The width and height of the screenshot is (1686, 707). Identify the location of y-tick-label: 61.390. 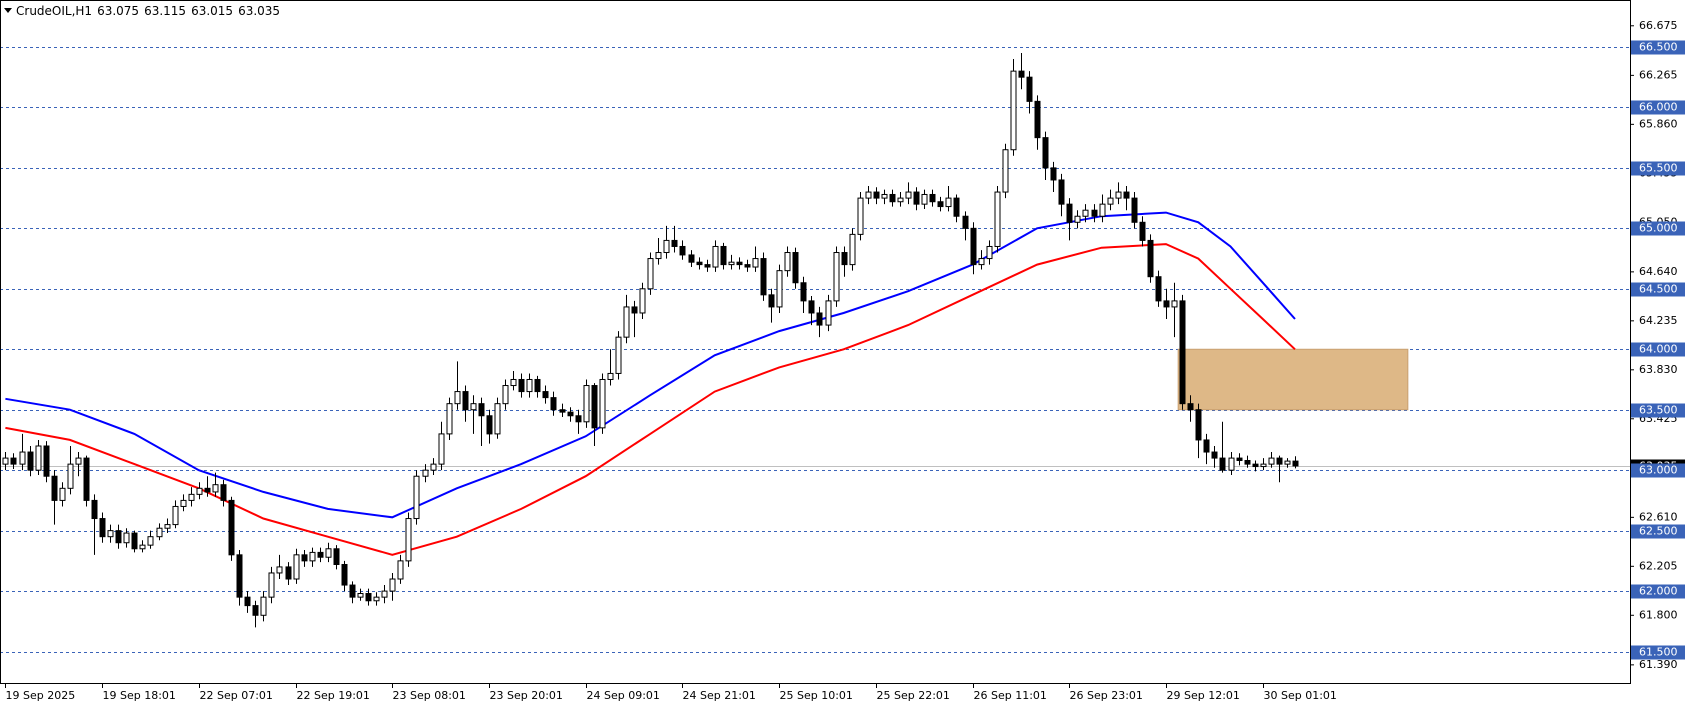
(1658, 664).